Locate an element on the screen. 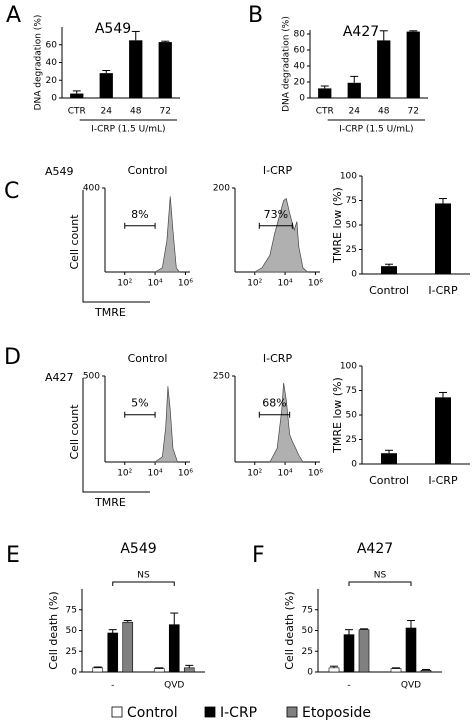 The height and width of the screenshot is (722, 474). panel-letter: D is located at coordinates (12, 357).